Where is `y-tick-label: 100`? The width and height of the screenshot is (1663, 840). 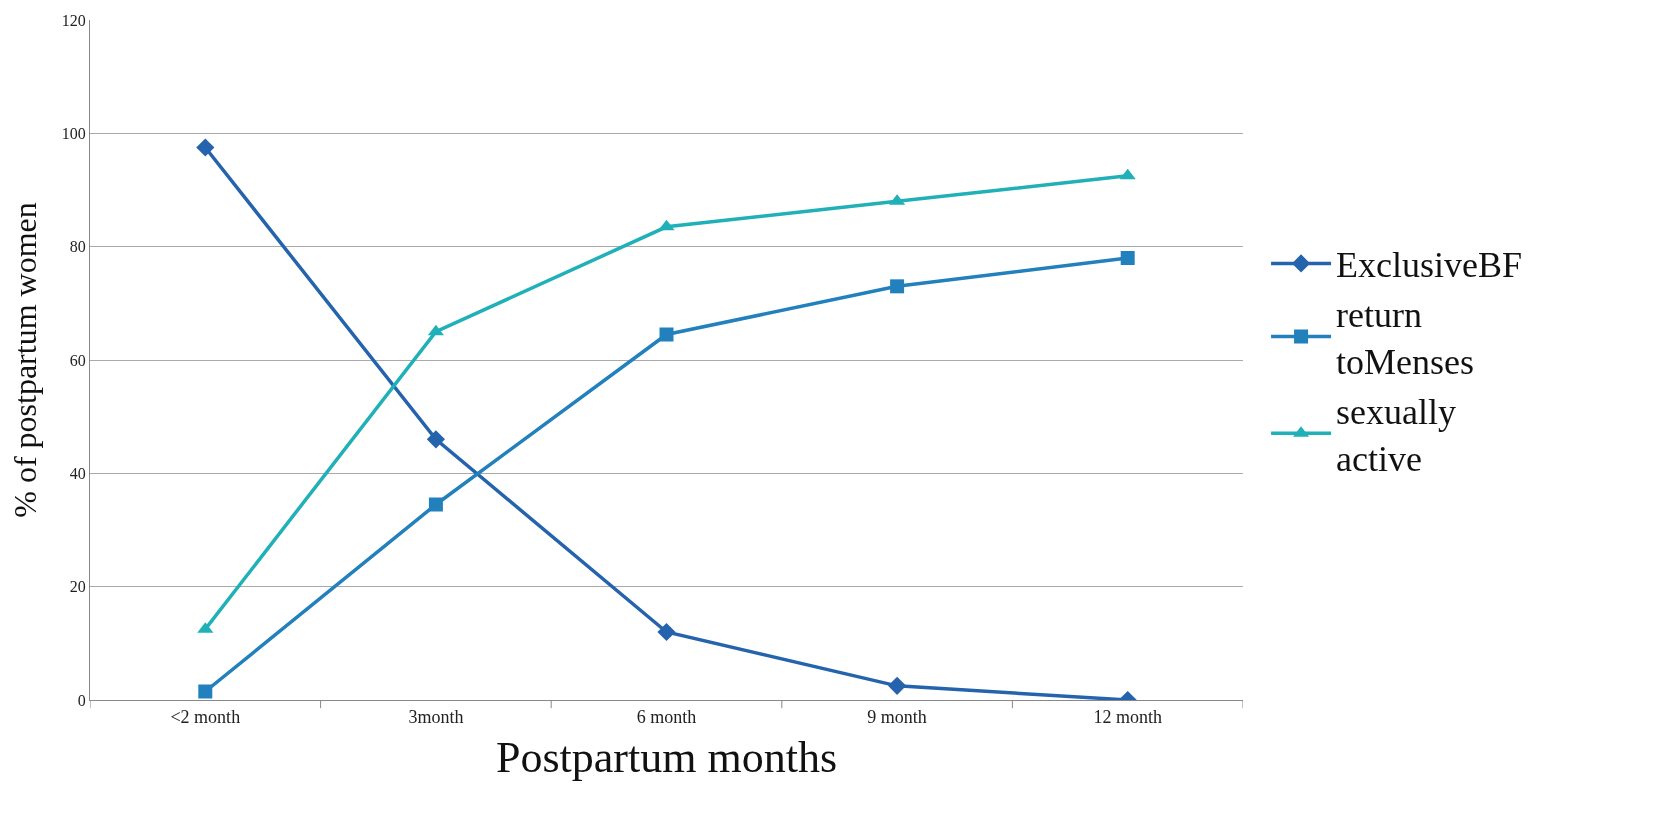 y-tick-label: 100 is located at coordinates (73, 133).